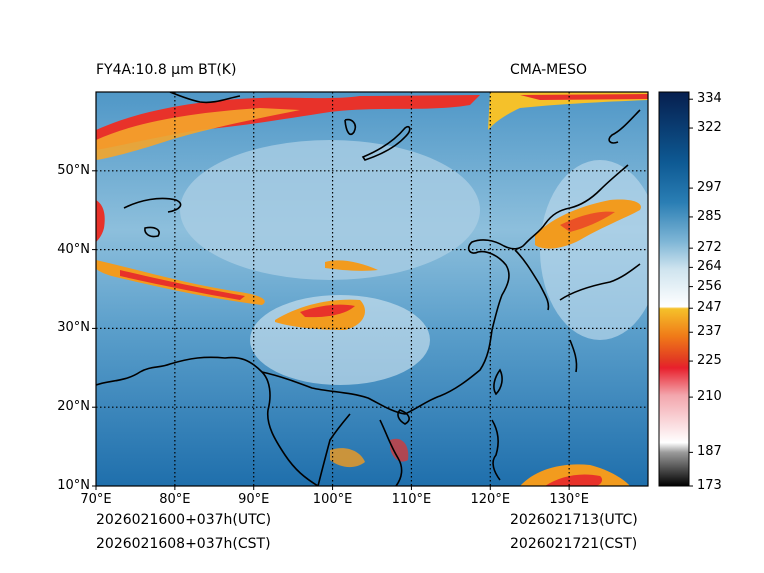 The height and width of the screenshot is (573, 764). What do you see at coordinates (709, 267) in the screenshot?
I see `colorbar-tick-label: 264` at bounding box center [709, 267].